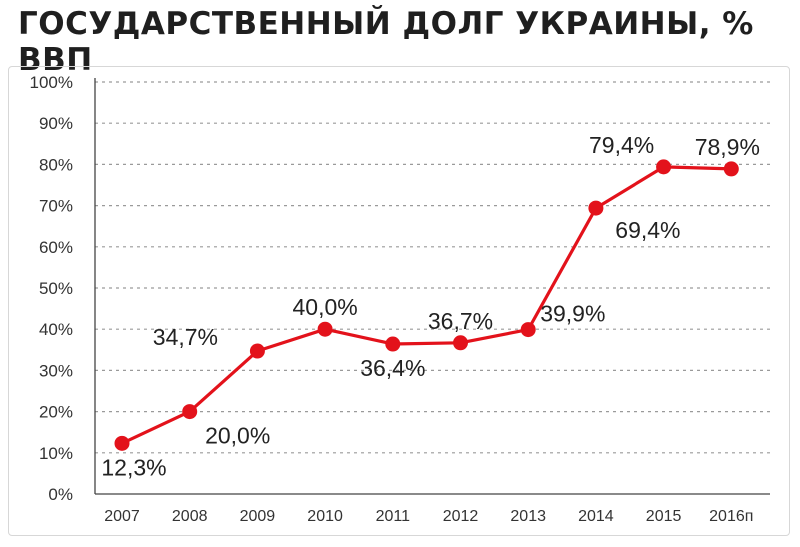 This screenshot has height=547, width=800. What do you see at coordinates (51, 82) in the screenshot?
I see `y-tick-label: 100%` at bounding box center [51, 82].